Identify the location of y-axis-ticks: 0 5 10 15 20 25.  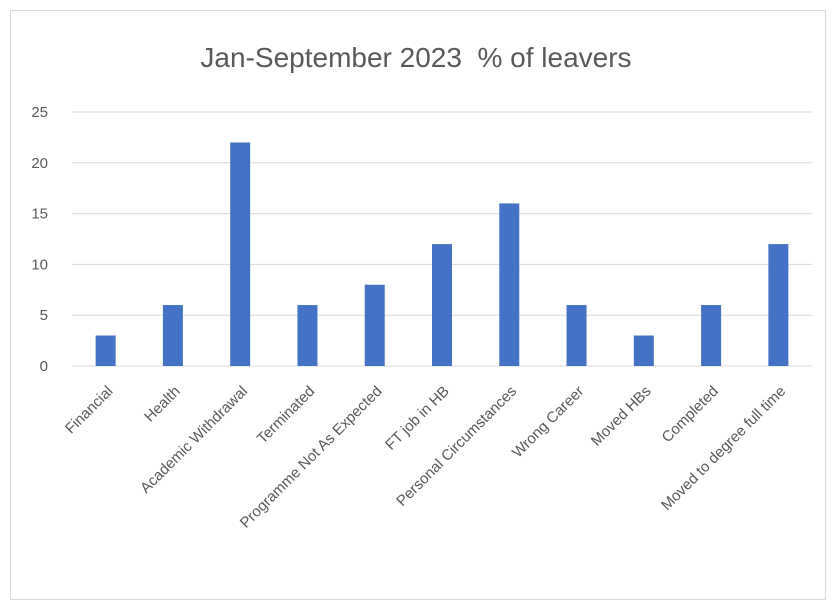
(39, 239).